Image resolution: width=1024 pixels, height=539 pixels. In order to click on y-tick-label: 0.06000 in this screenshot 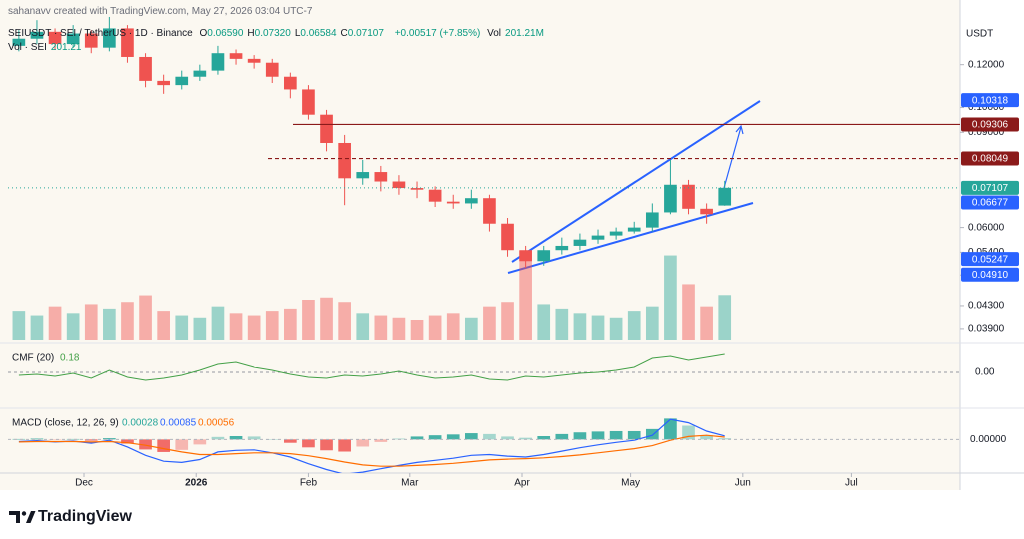, I will do `click(986, 227)`.